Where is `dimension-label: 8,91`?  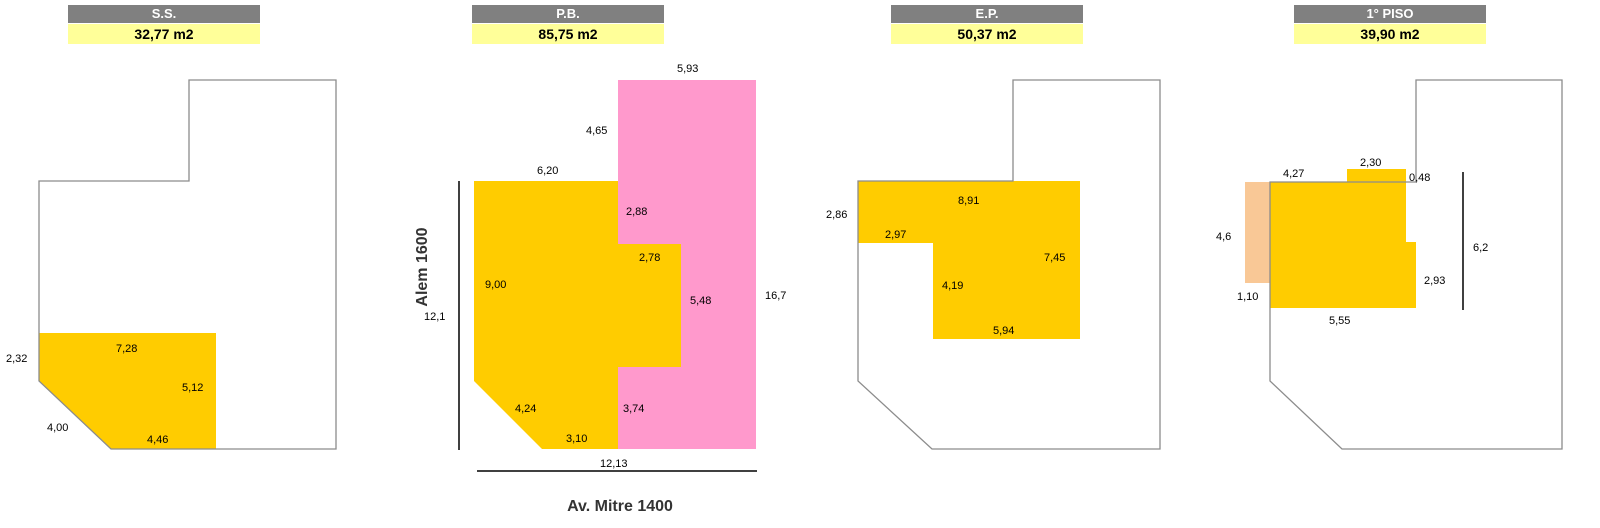 dimension-label: 8,91 is located at coordinates (968, 201).